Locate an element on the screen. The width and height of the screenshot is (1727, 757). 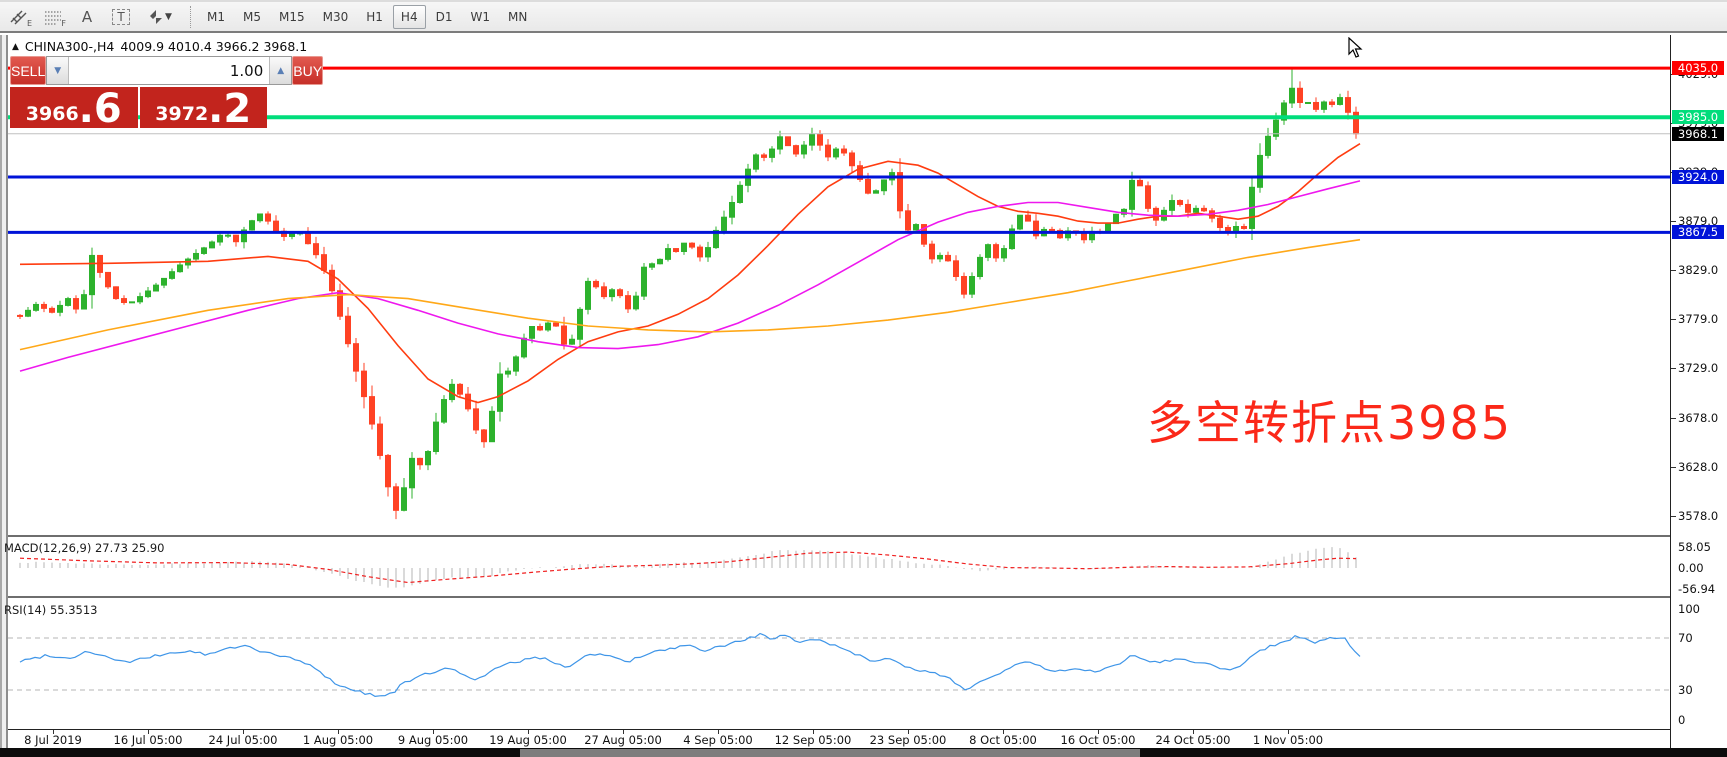
timeframe-button-H1: H1 is located at coordinates (374, 16).